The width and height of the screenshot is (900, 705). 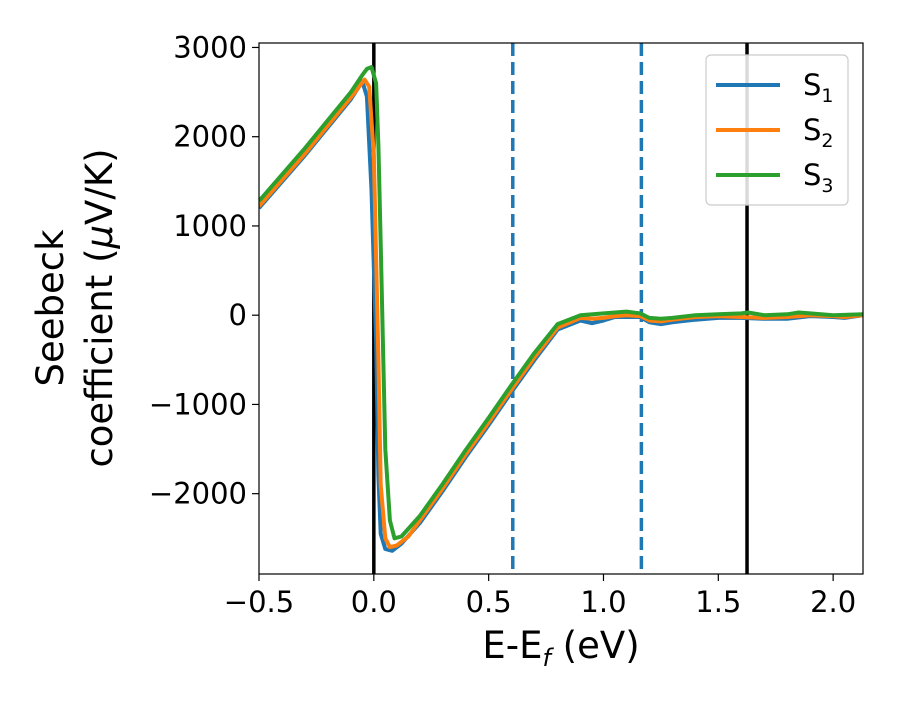 I want to click on y-axis-label-line2: coefficient (μV/K), so click(x=99, y=307).